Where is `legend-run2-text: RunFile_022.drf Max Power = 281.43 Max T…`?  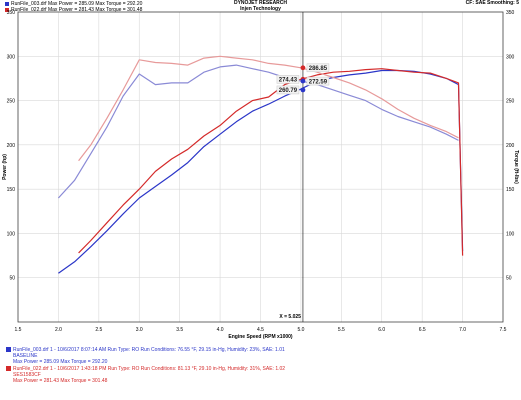
legend-run2-text: RunFile_022.drf Max Power = 281.43 Max T… is located at coordinates (77, 10).